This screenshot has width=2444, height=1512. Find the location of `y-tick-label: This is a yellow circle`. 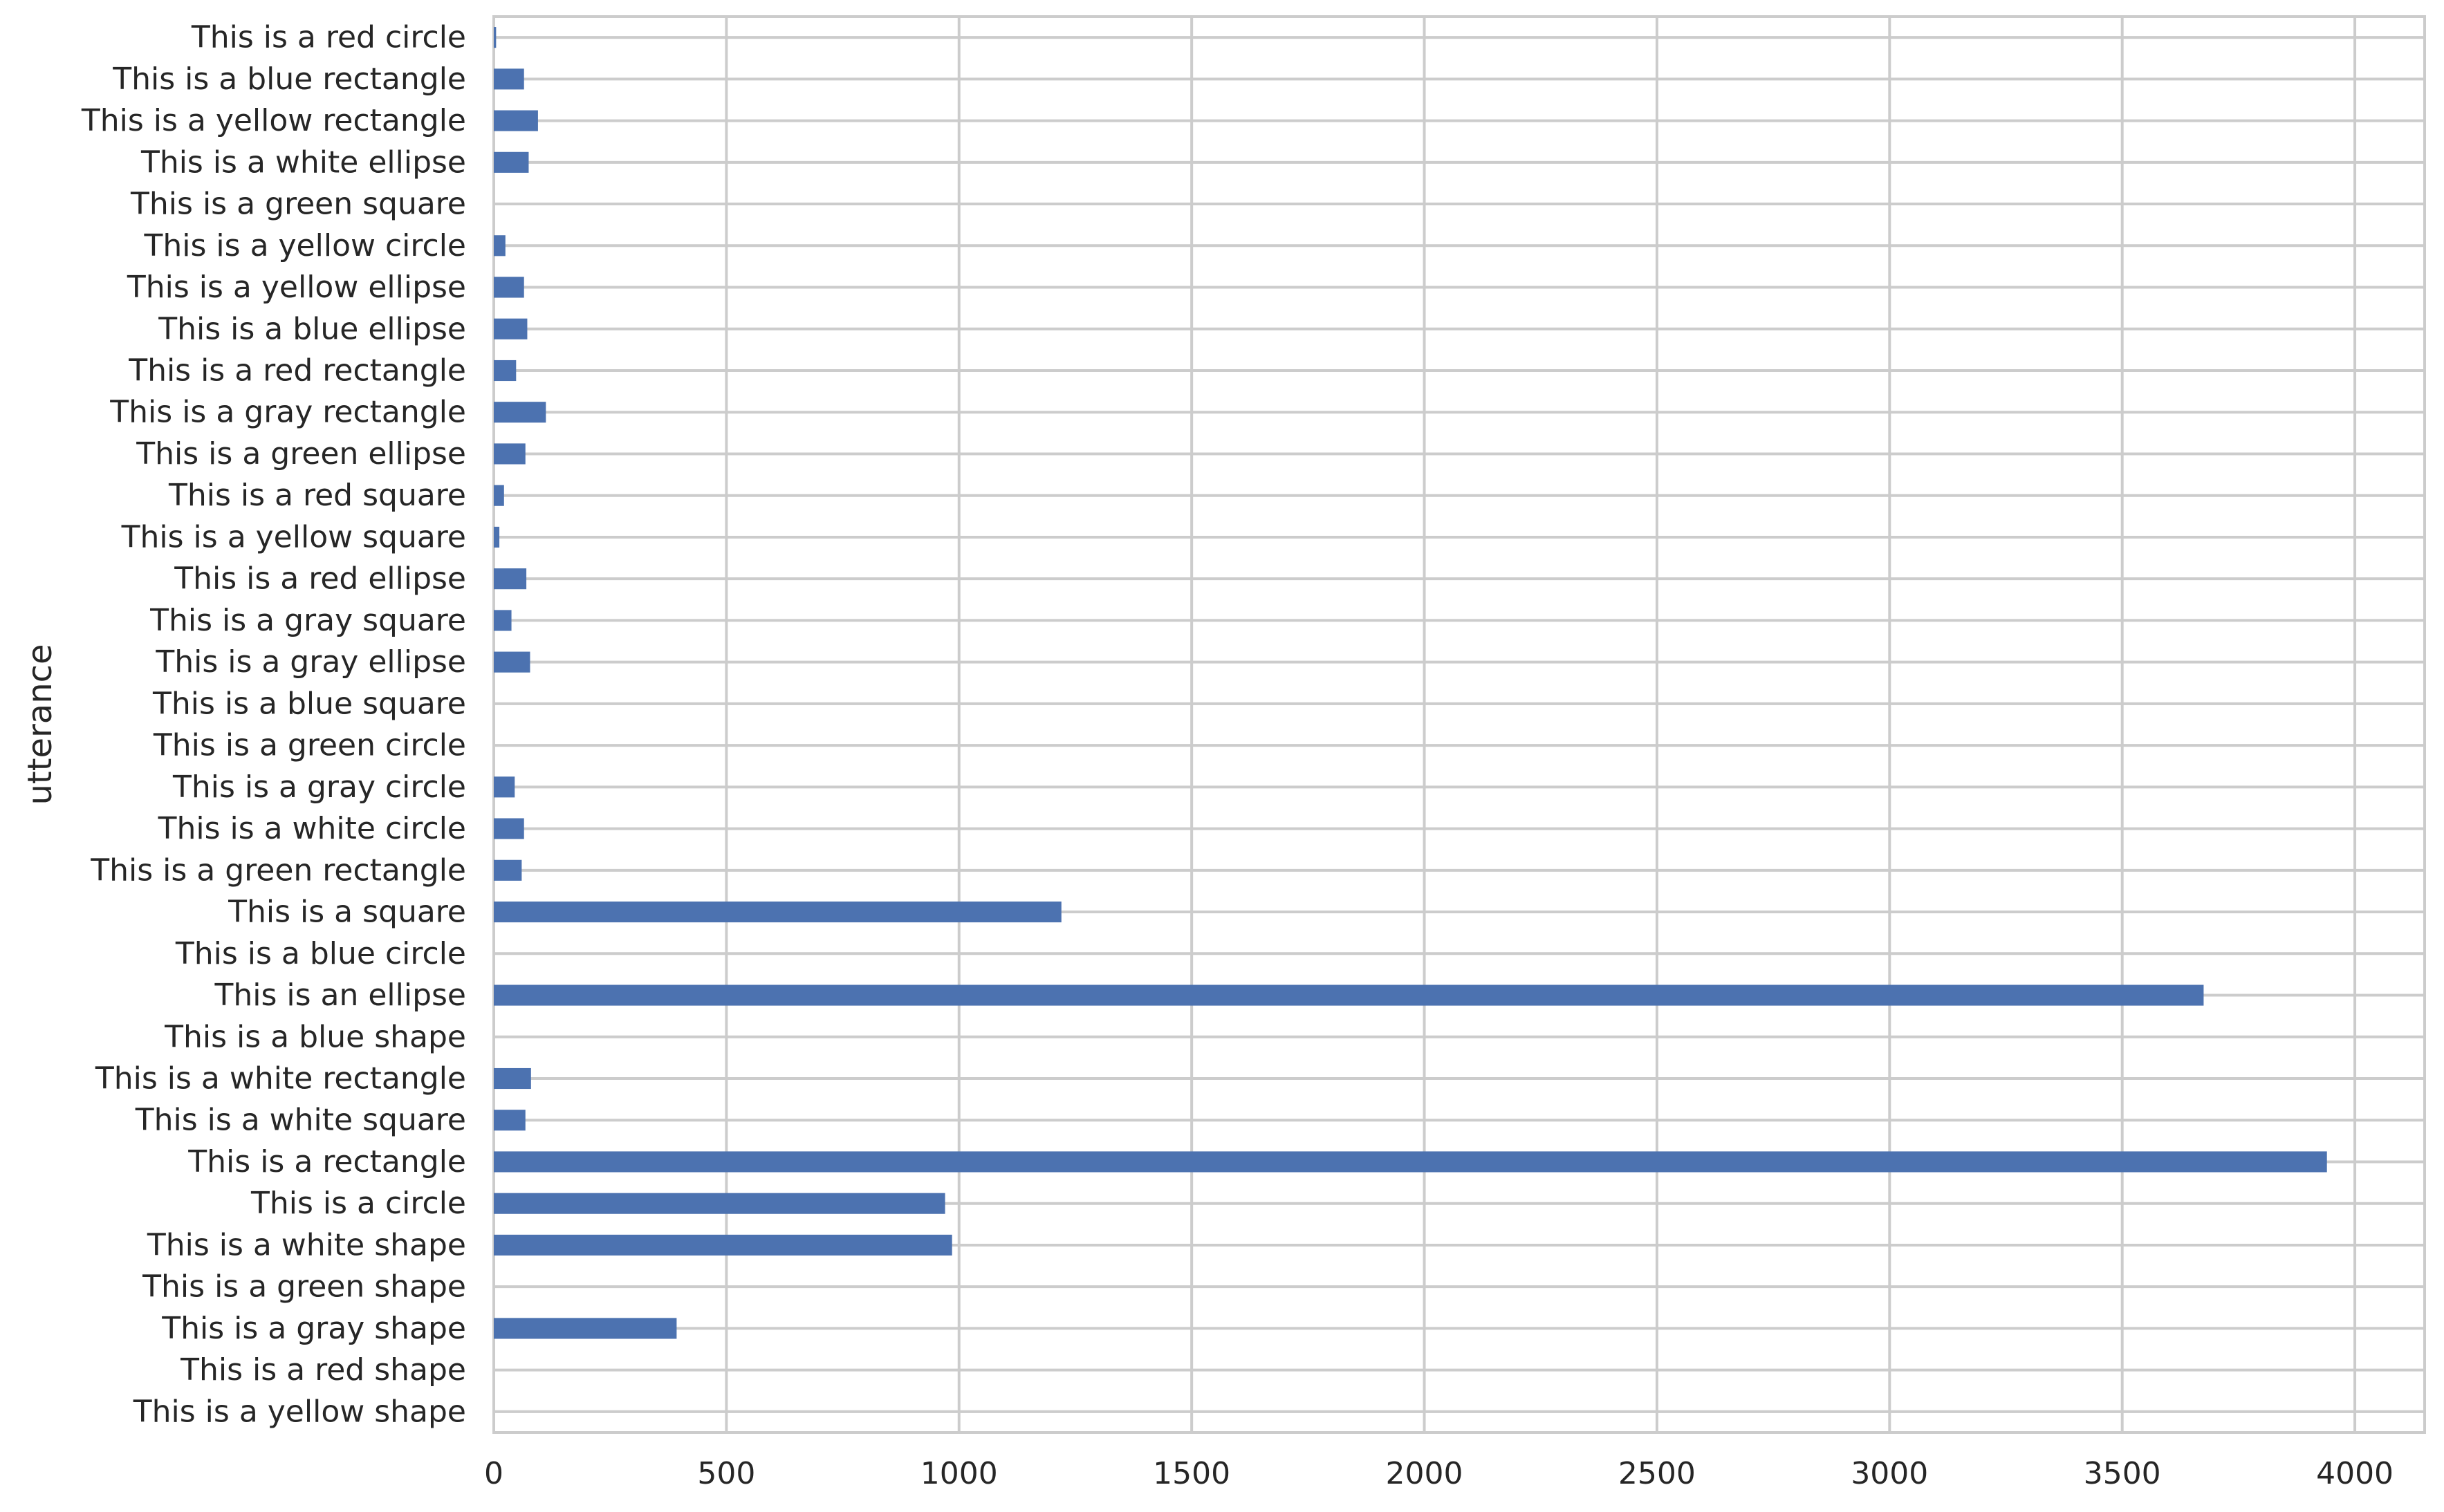

y-tick-label: This is a yellow circle is located at coordinates (305, 245).